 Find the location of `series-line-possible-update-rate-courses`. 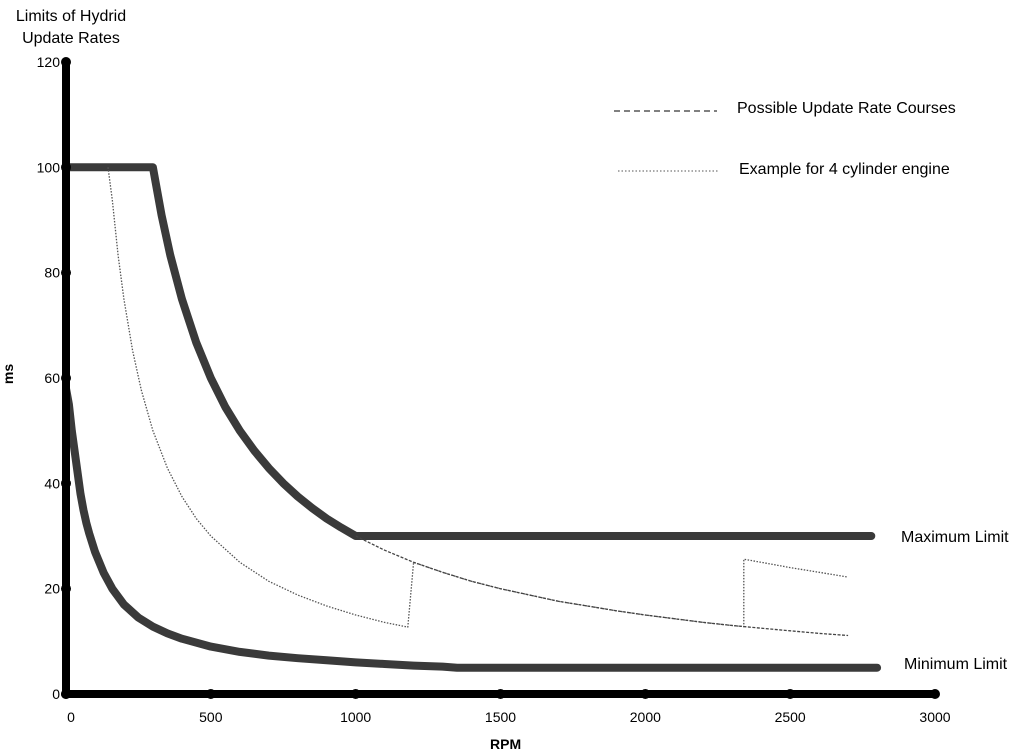

series-line-possible-update-rate-courses is located at coordinates (602, 586).